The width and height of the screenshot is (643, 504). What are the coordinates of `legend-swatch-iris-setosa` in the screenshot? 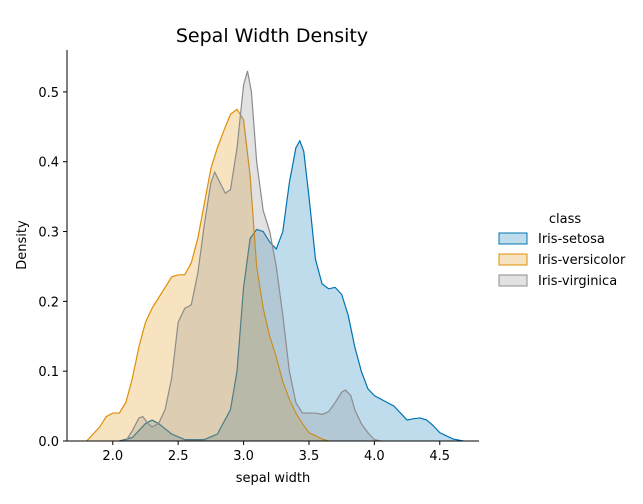 It's located at (513, 238).